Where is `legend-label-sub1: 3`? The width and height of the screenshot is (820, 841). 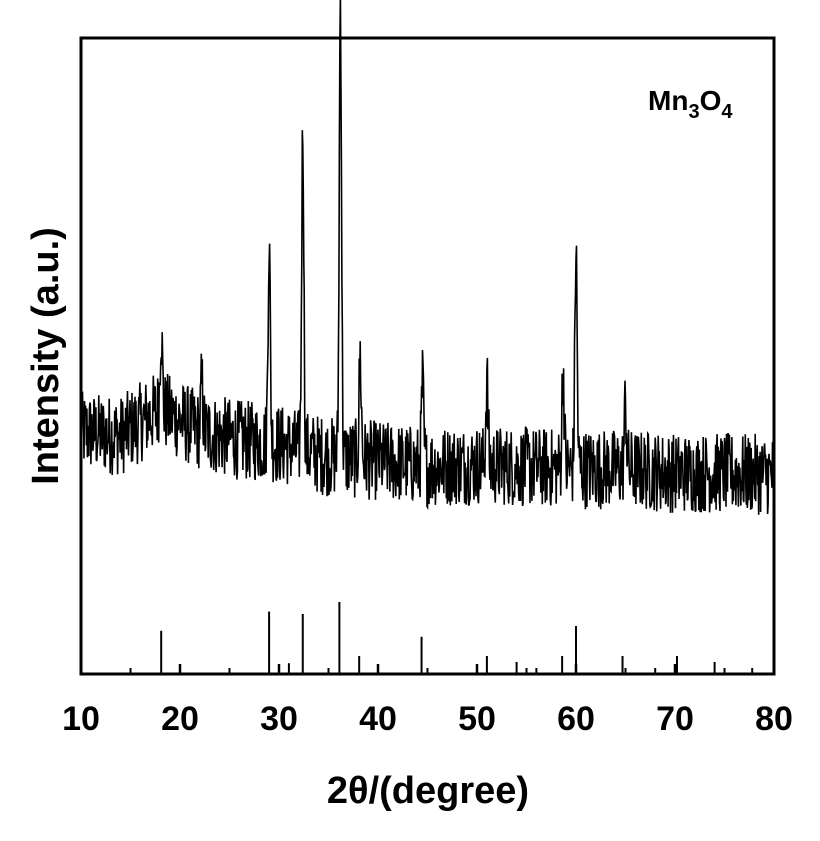
legend-label-sub1: 3 is located at coordinates (693, 112).